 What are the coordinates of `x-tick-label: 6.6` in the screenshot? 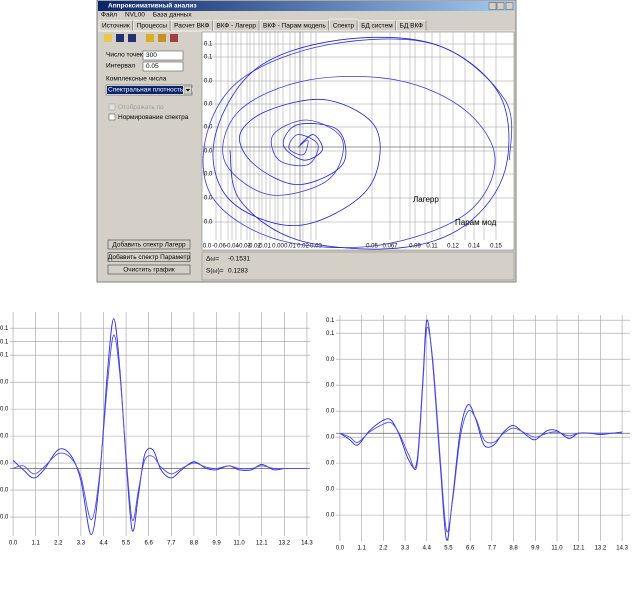 It's located at (470, 549).